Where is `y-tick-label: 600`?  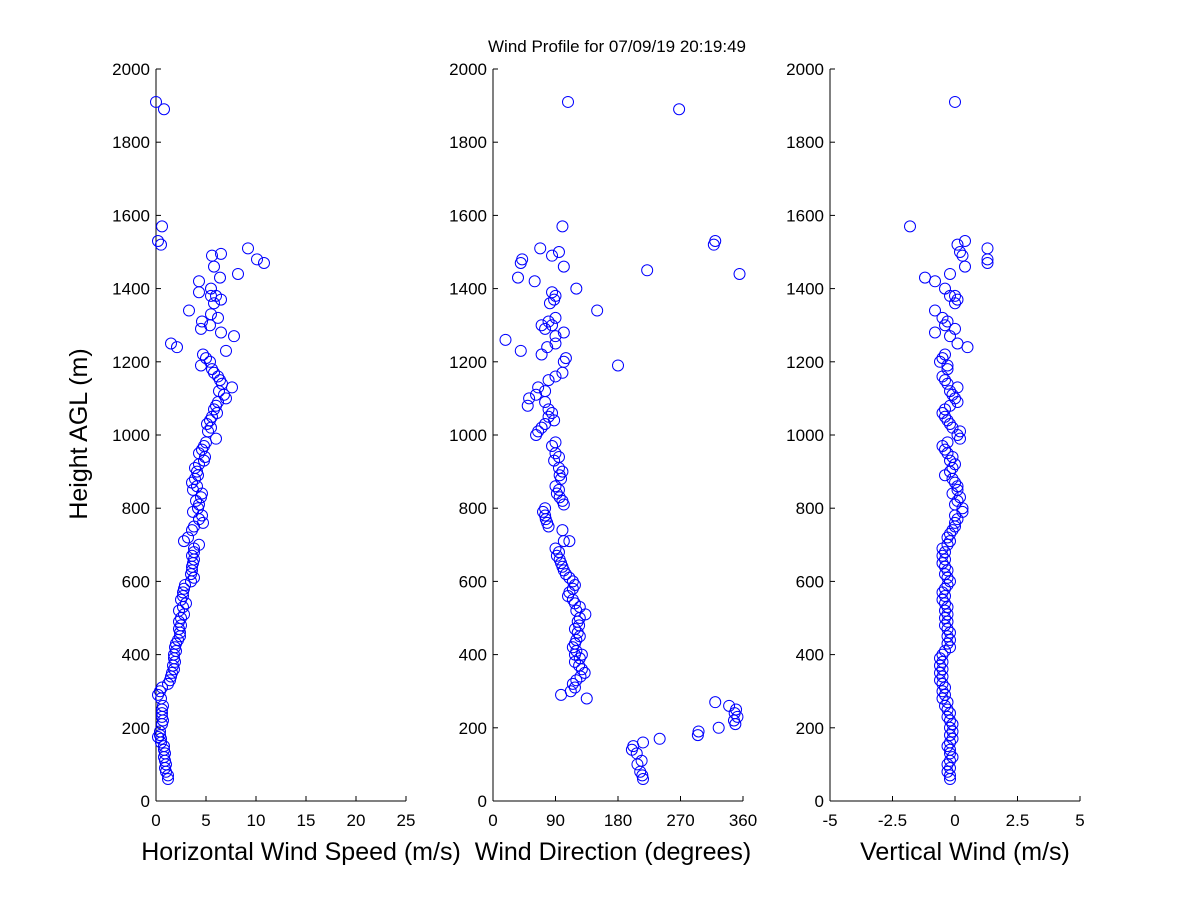
y-tick-label: 600 is located at coordinates (136, 581).